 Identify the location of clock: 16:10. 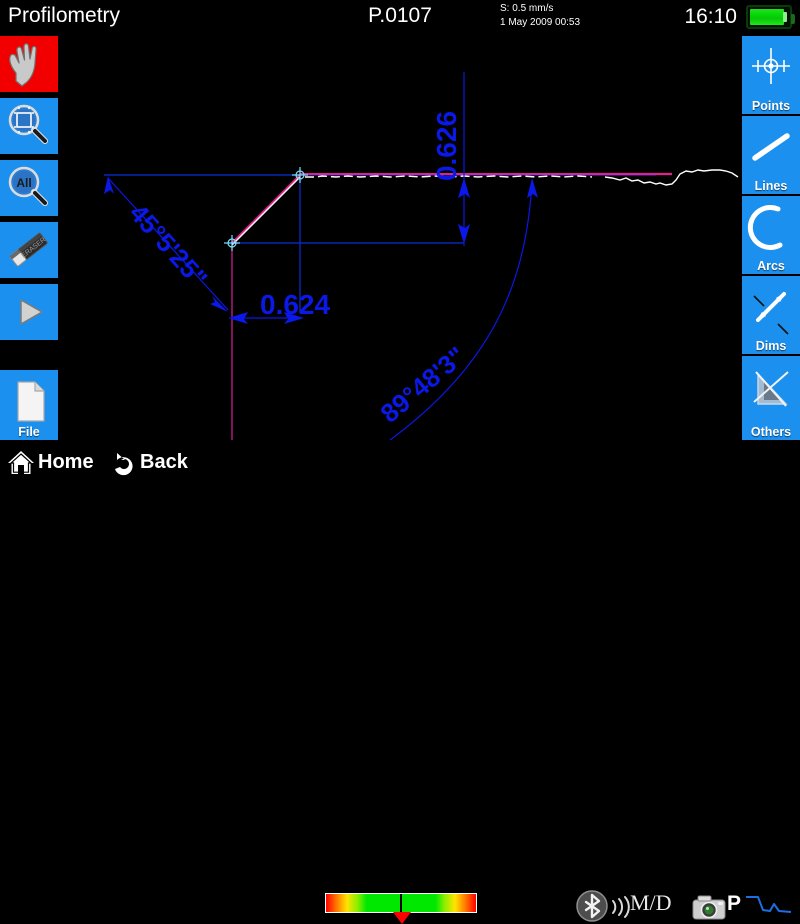
(710, 16).